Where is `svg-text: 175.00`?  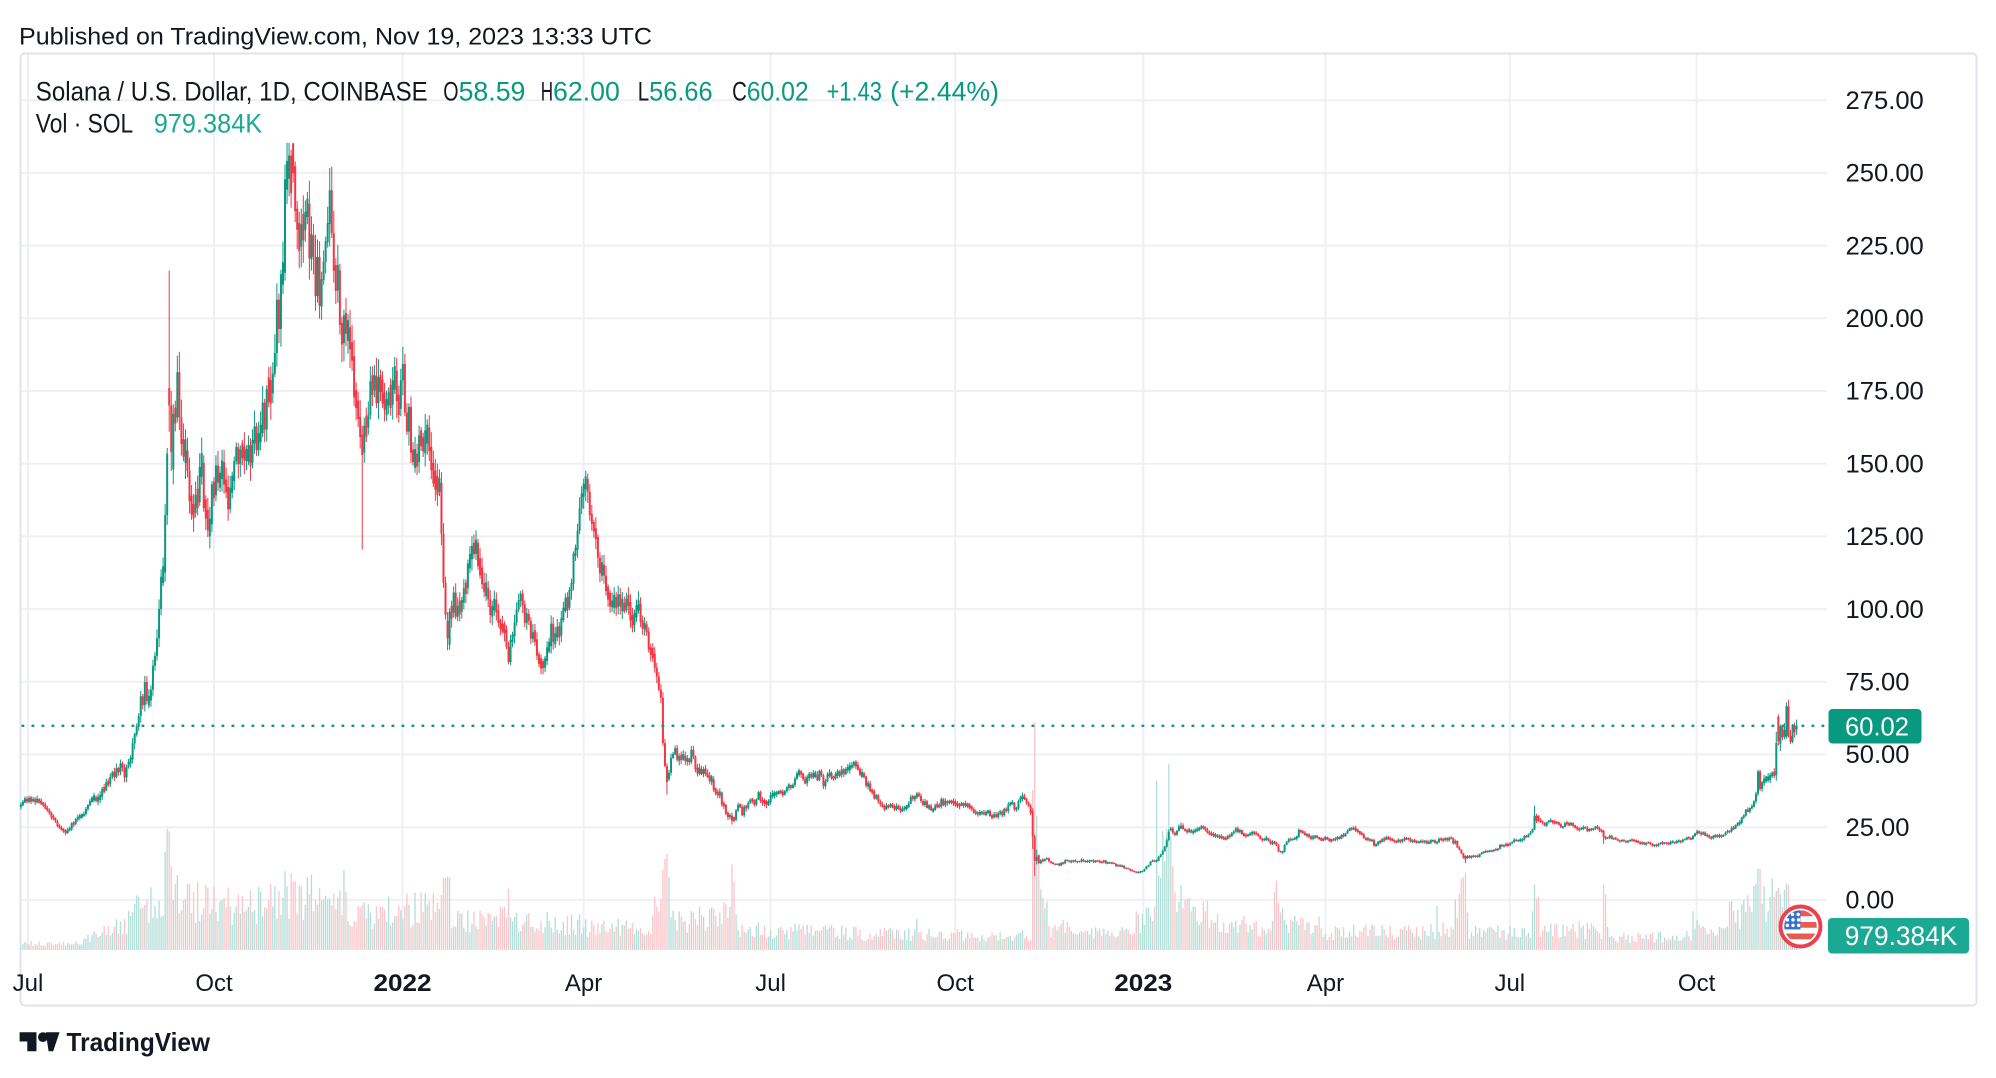 svg-text: 175.00 is located at coordinates (1885, 392).